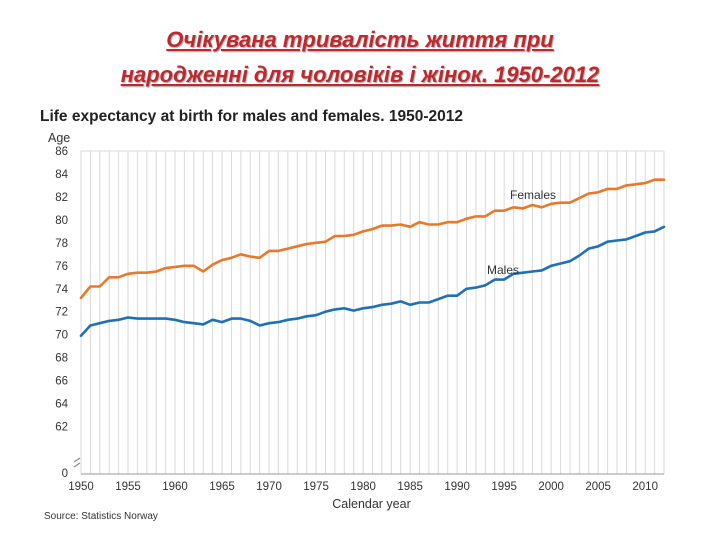  I want to click on y-tick-label-74: 74, so click(61, 290).